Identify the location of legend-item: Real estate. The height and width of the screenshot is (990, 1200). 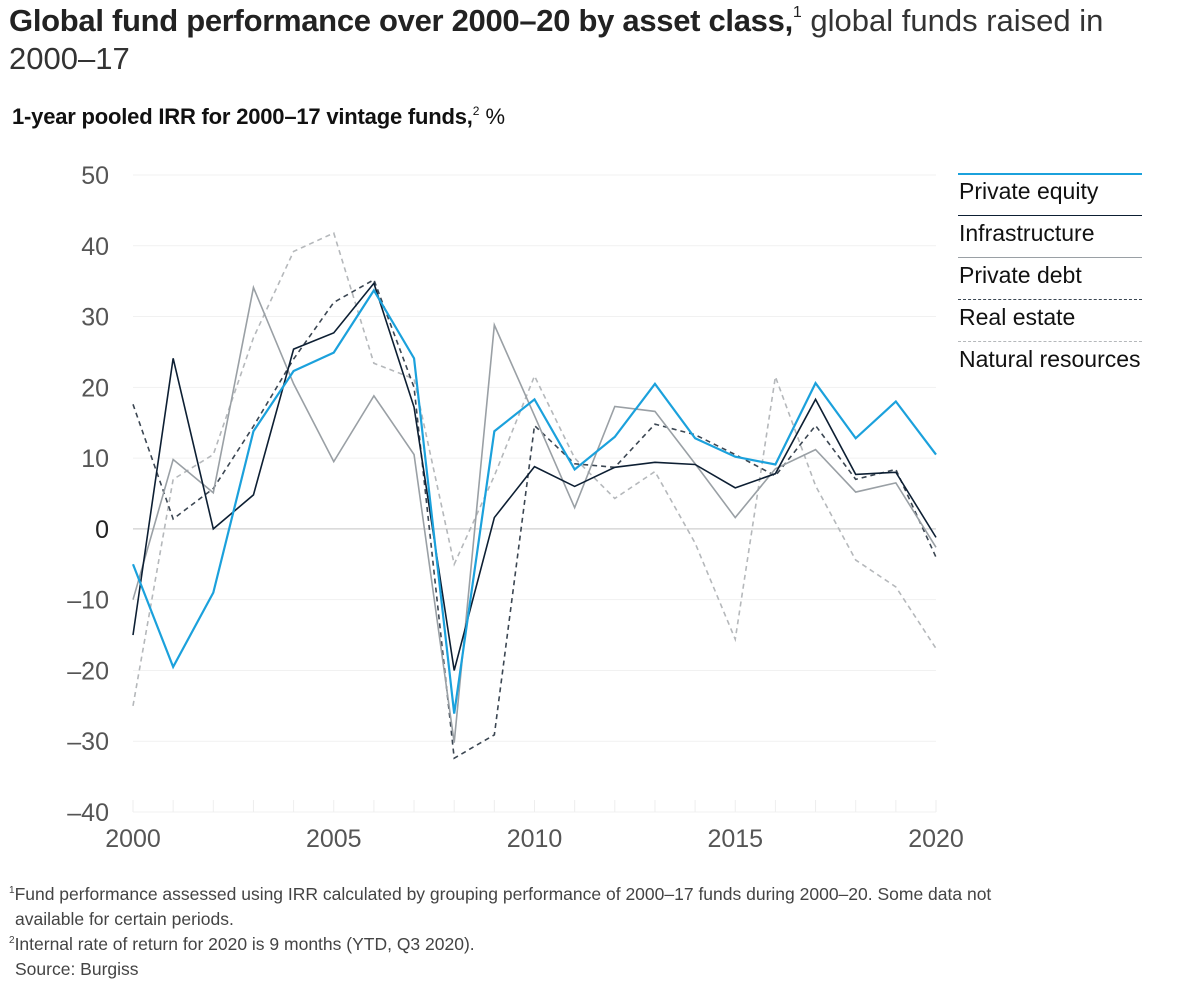
(1053, 320).